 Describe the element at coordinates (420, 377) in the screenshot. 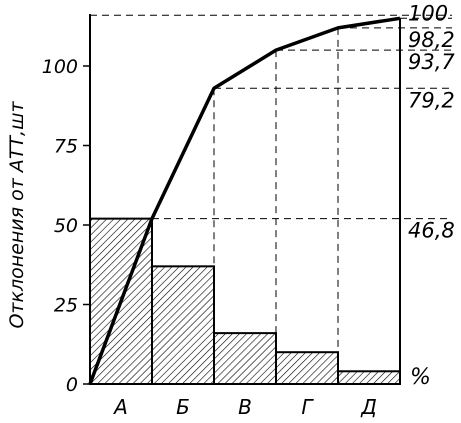

I see `percent-unit-label: %` at that location.